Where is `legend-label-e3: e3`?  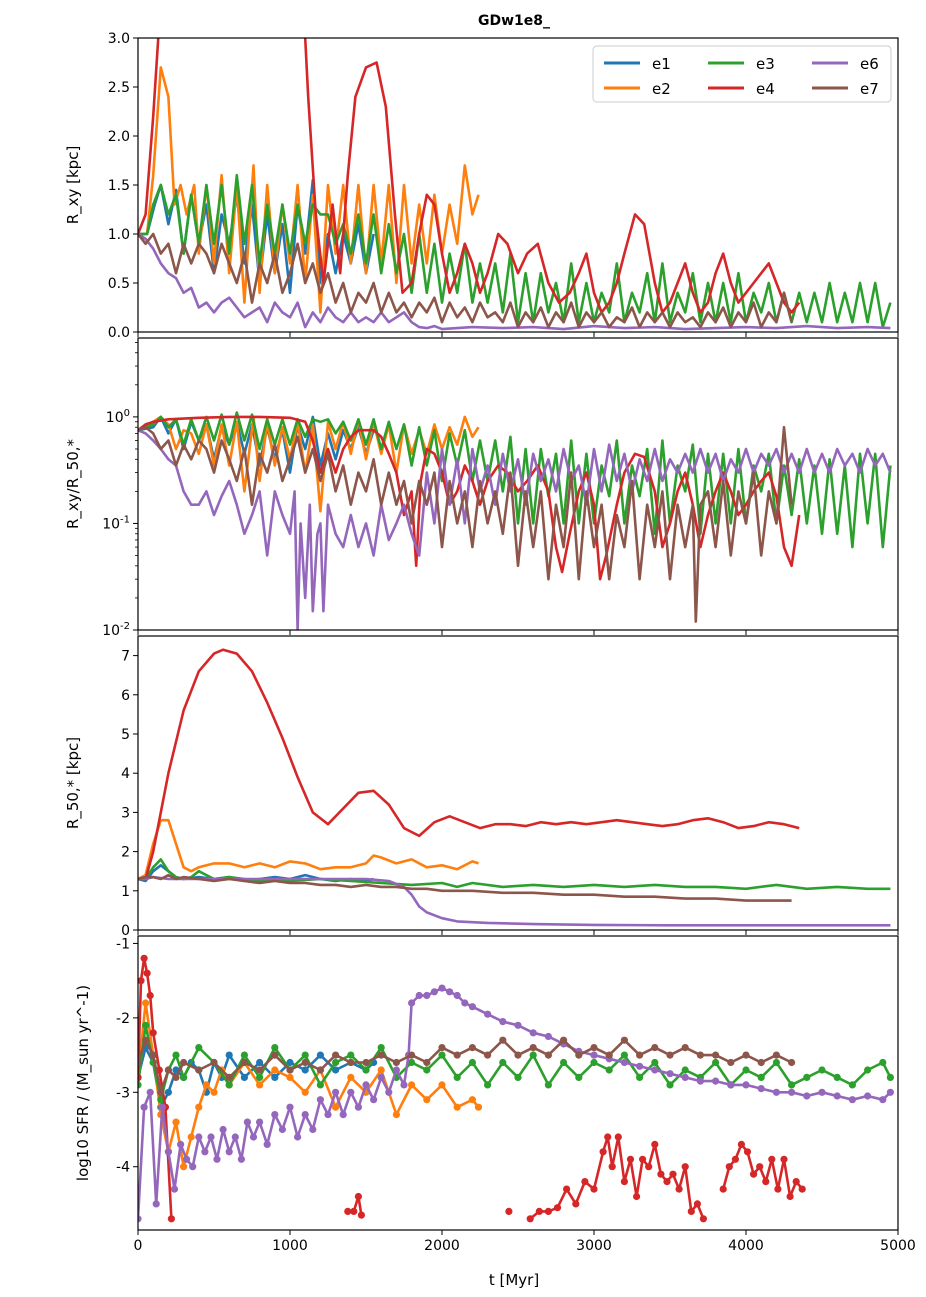 legend-label-e3: e3 is located at coordinates (765, 64).